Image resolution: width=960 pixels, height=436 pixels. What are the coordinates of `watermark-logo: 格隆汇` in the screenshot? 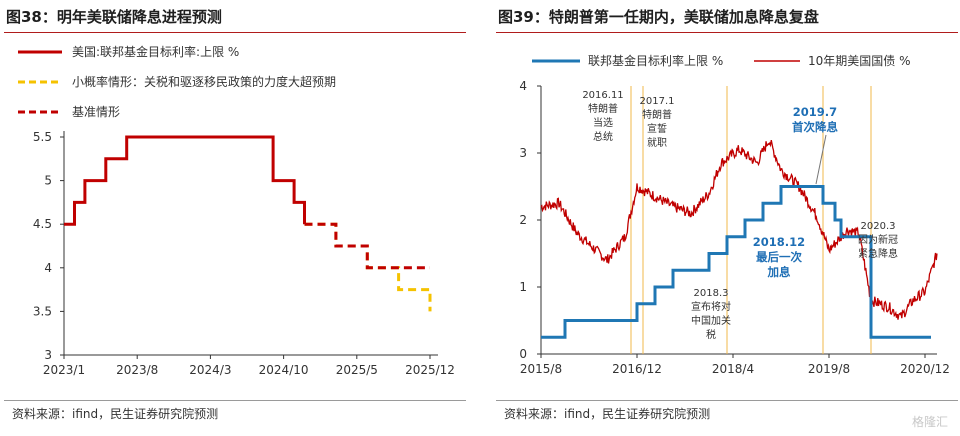 It's located at (929, 422).